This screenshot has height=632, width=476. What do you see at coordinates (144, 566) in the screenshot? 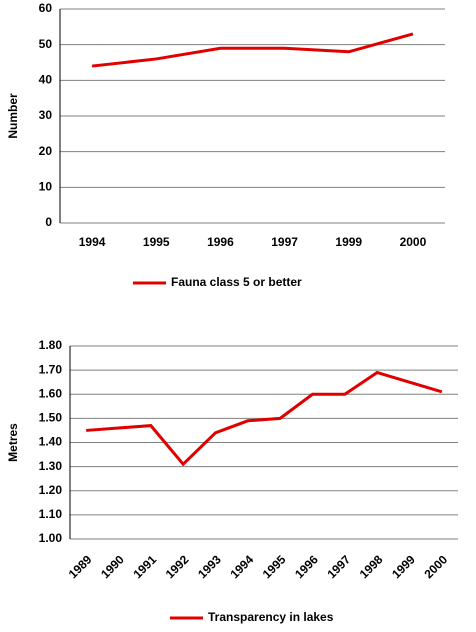
I see `x-tick-label: 1991` at bounding box center [144, 566].